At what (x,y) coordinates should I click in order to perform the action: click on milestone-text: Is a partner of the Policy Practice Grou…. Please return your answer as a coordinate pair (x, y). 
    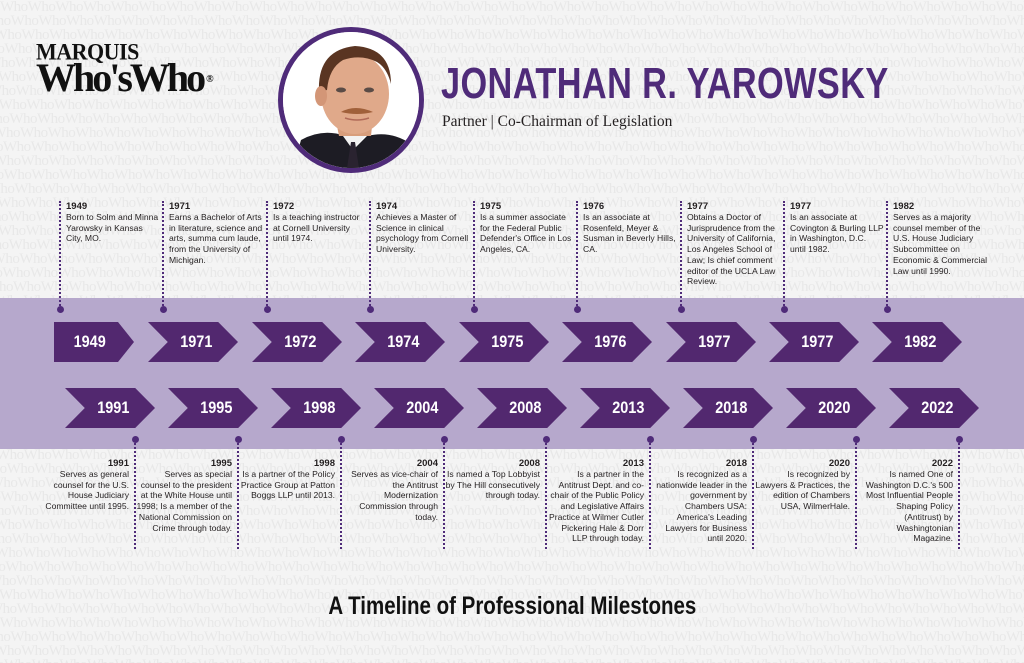
    Looking at the image, I should click on (287, 485).